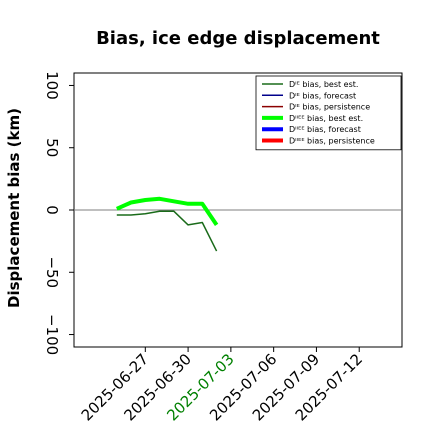 Image resolution: width=440 pixels, height=440 pixels. Describe the element at coordinates (52, 272) in the screenshot. I see `y-tick-label: −50` at that location.